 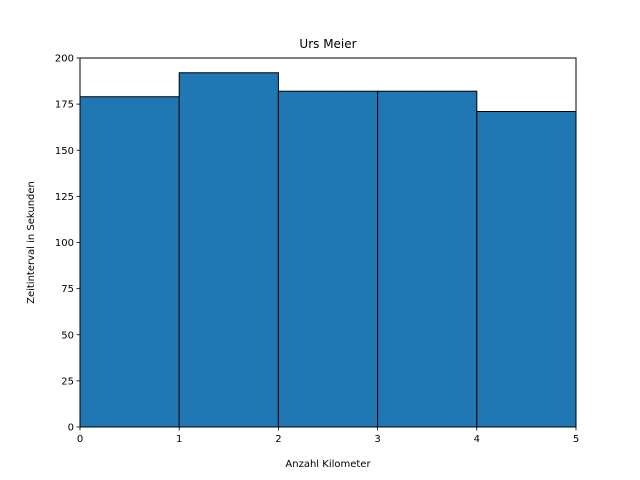 I want to click on y-tick-label-2: 50, so click(x=67, y=335).